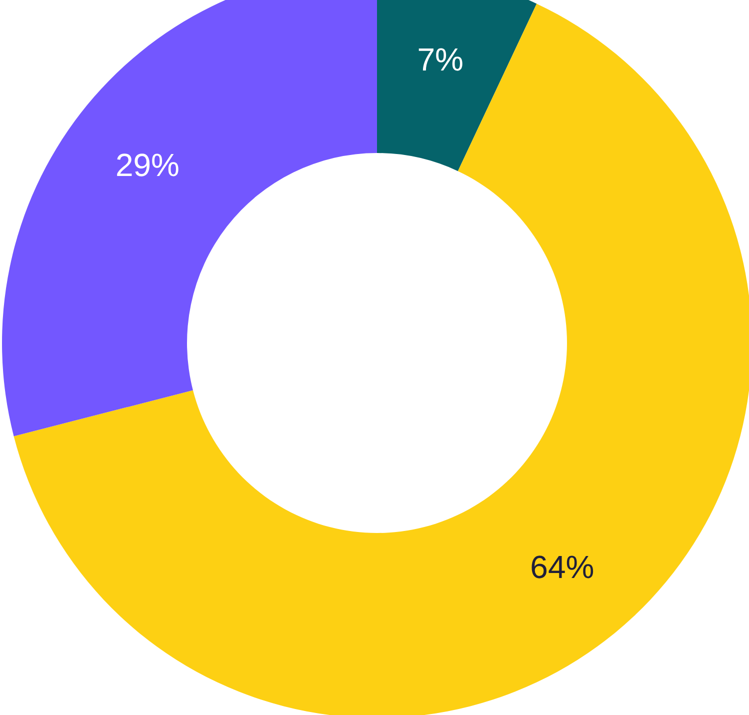 This screenshot has height=715, width=749. Describe the element at coordinates (147, 164) in the screenshot. I see `data-label: 29%` at that location.